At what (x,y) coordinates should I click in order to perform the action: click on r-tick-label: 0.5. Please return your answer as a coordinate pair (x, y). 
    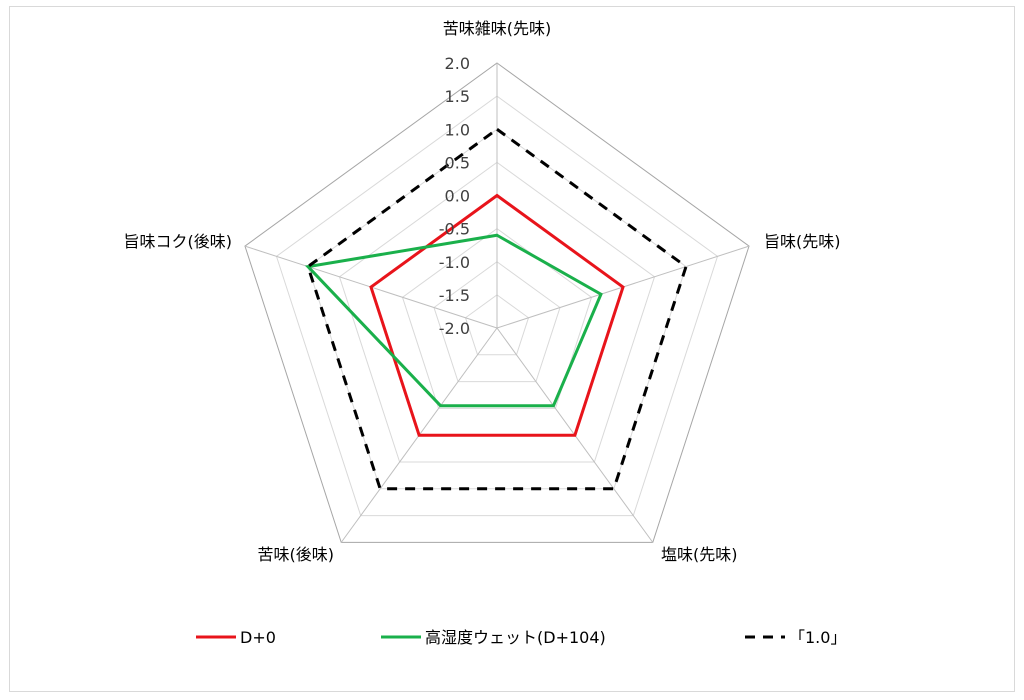
    Looking at the image, I should click on (457, 162).